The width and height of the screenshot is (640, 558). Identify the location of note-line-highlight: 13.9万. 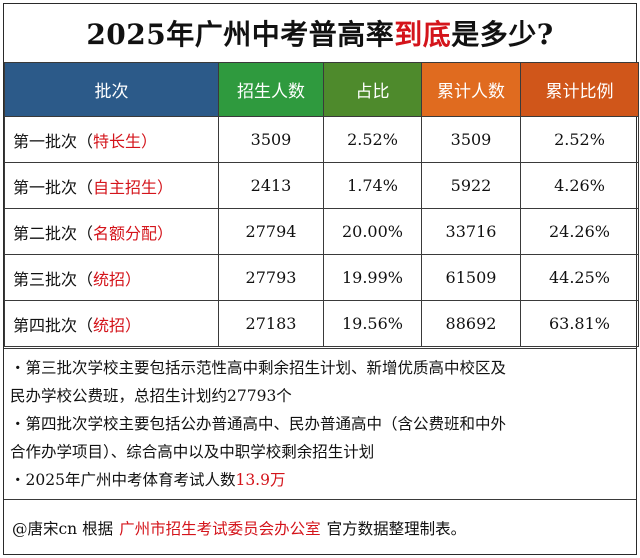
(260, 480).